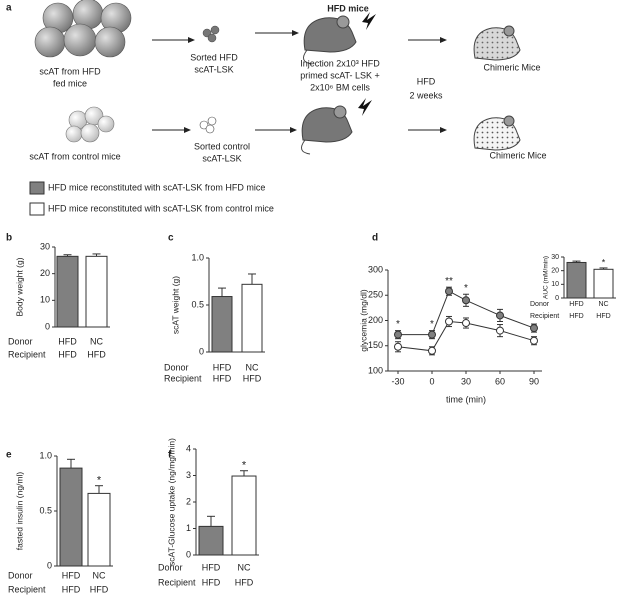 The height and width of the screenshot is (595, 617). What do you see at coordinates (375, 295) in the screenshot?
I see `y-tick-label: 250` at bounding box center [375, 295].